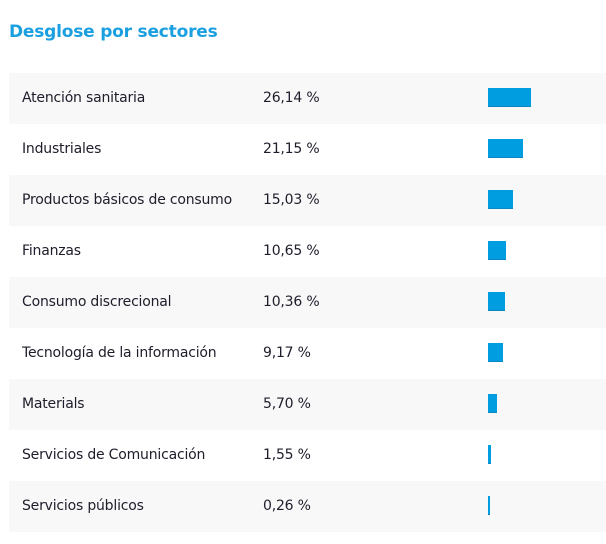 The width and height of the screenshot is (606, 544). I want to click on sector-label: Finanzas, so click(51, 251).